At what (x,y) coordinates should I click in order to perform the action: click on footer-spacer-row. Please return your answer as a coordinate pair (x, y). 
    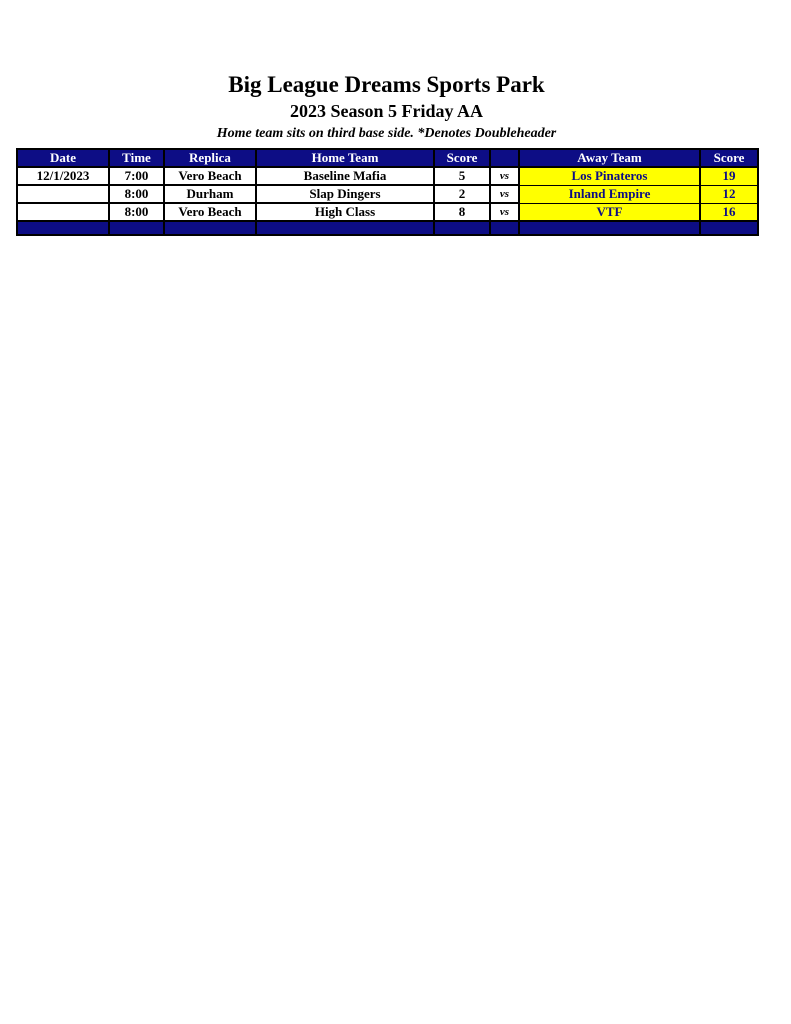
    Looking at the image, I should click on (387, 228).